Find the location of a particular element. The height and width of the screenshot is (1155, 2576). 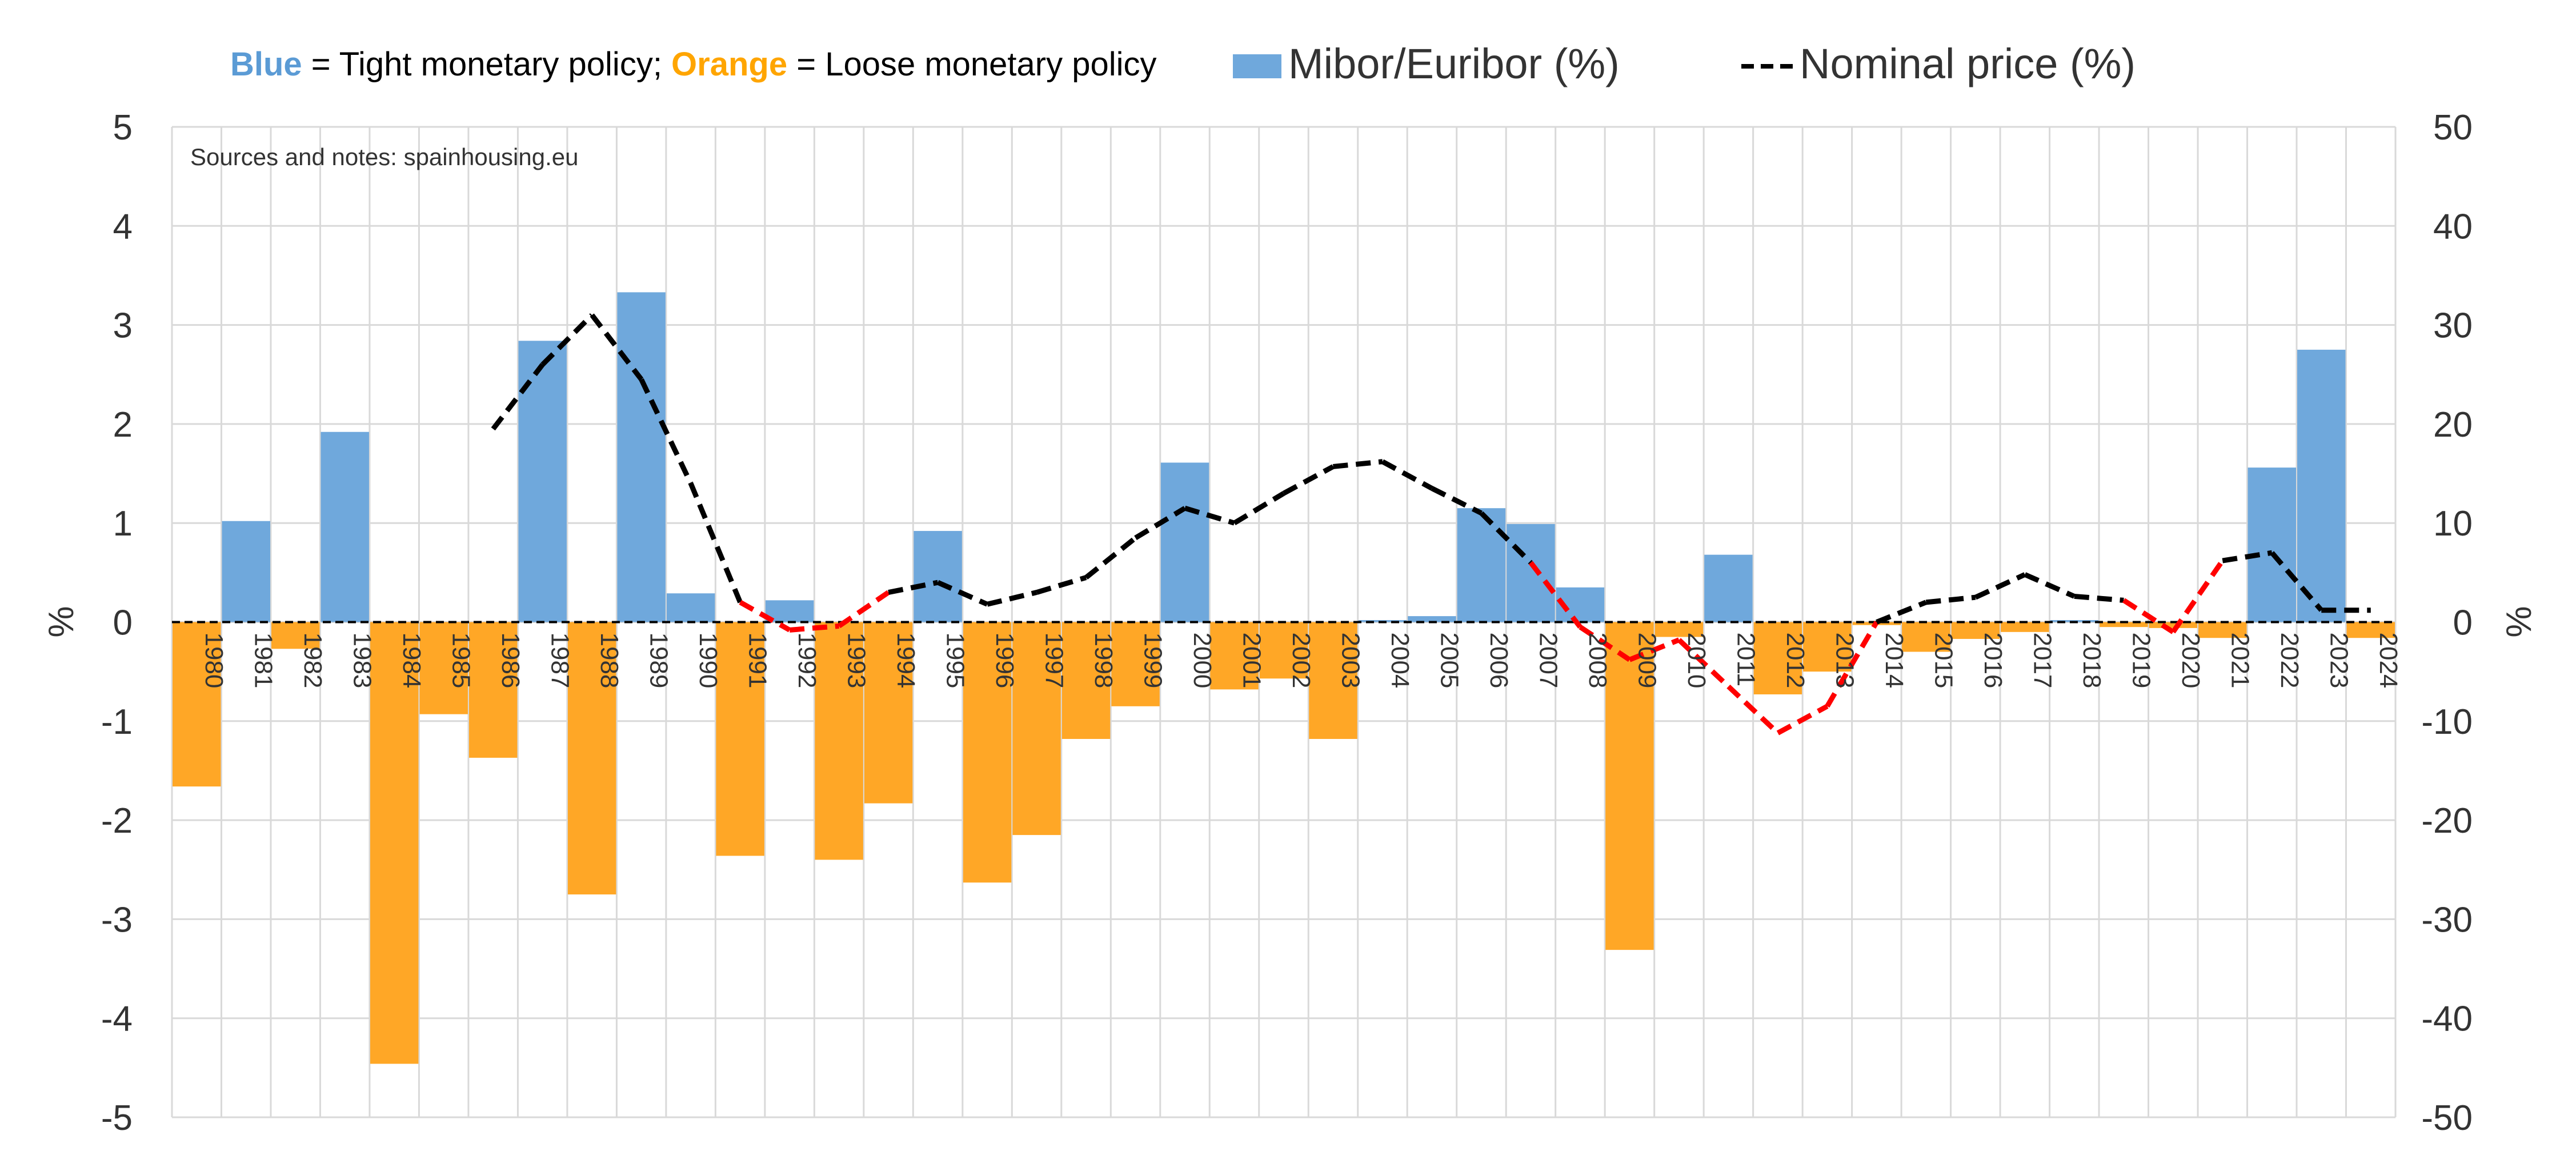

x-tick-label: 1995 is located at coordinates (955, 661).